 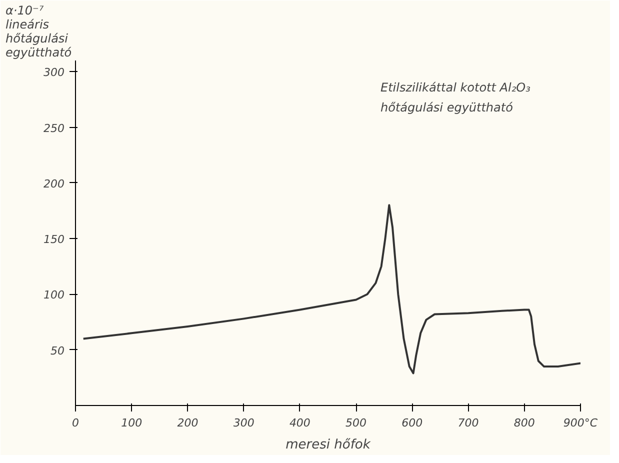 I want to click on x-tick-label: 400, so click(x=299, y=423).